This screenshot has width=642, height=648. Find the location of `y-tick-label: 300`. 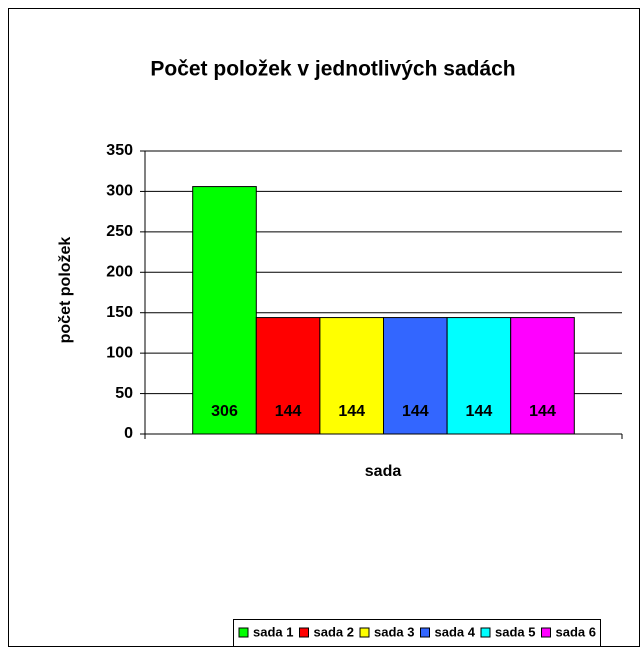

y-tick-label: 300 is located at coordinates (119, 191).